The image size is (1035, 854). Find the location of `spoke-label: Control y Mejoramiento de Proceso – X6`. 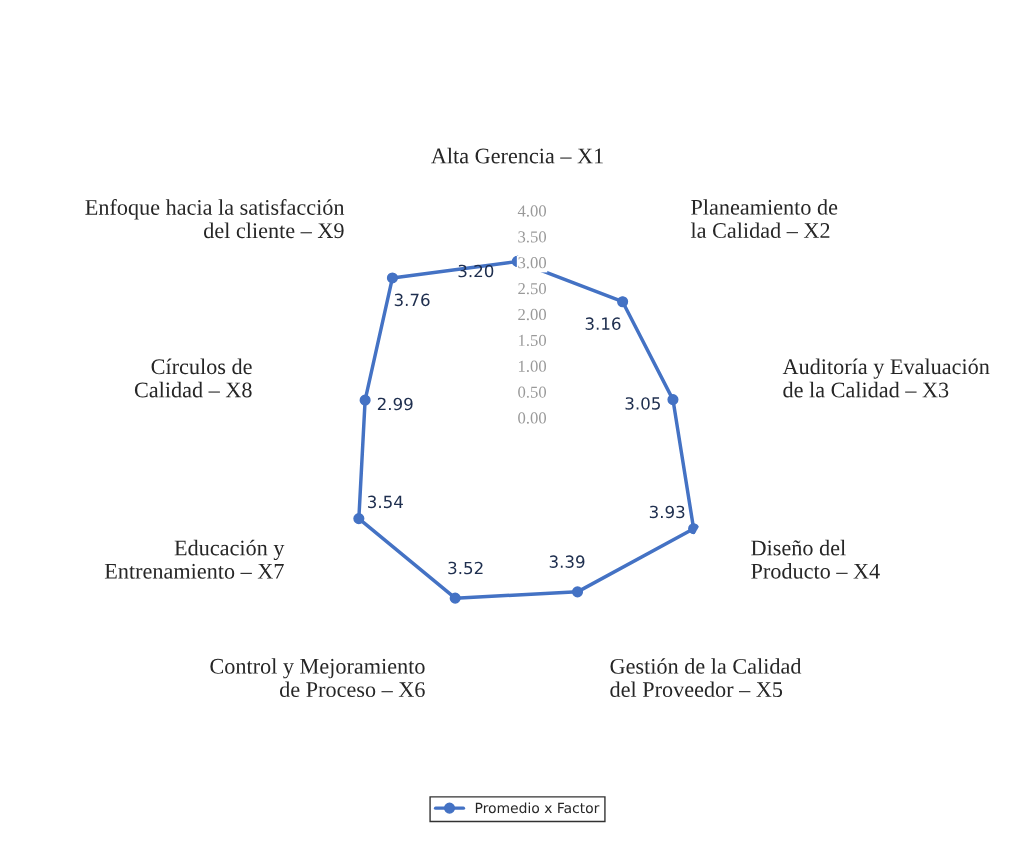

spoke-label: Control y Mejoramiento de Proceso – X6 is located at coordinates (317, 678).